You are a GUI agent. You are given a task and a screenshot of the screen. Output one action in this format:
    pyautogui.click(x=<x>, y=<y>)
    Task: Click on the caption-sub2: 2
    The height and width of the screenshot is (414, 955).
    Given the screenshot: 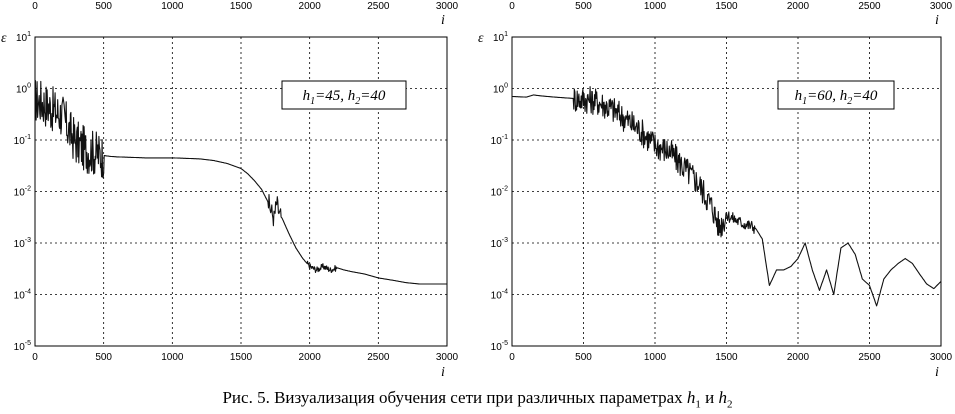 What is the action you would take?
    pyautogui.click(x=730, y=404)
    